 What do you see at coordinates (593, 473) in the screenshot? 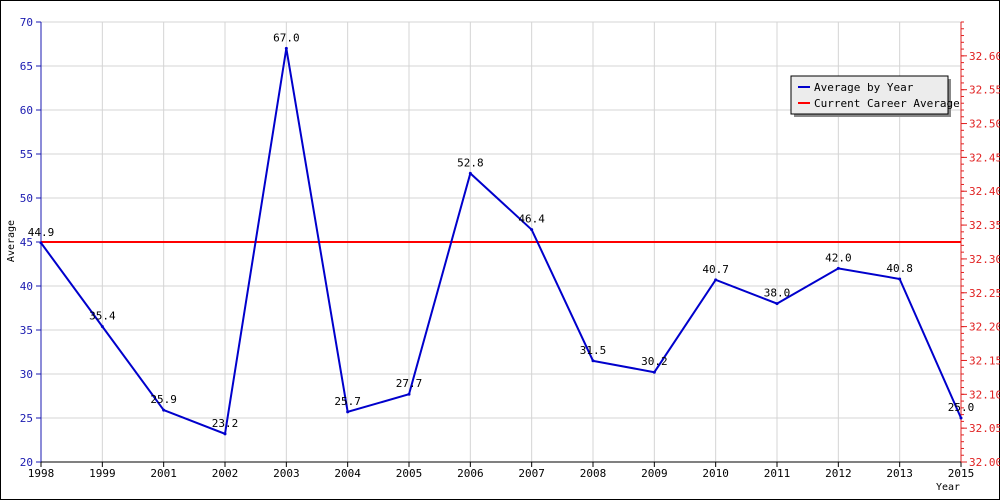
I see `x-tick-label: 2008` at bounding box center [593, 473].